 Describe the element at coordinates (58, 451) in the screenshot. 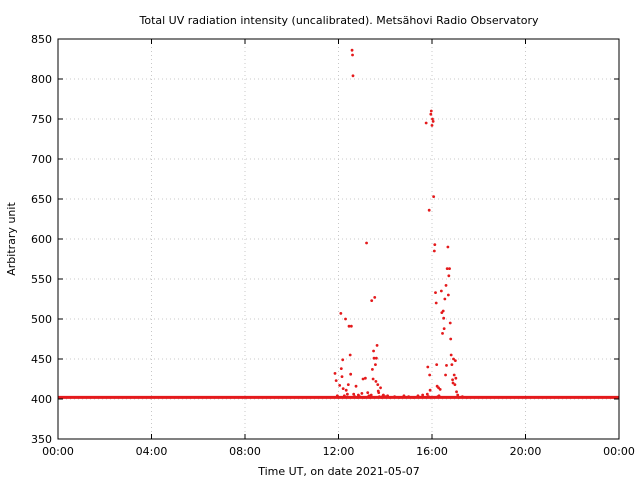

I see `x-tick-label: 00:00` at that location.